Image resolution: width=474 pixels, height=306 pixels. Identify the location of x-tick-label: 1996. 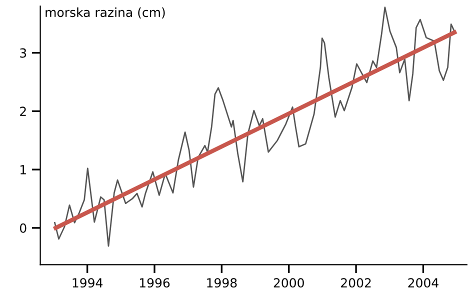
(155, 283).